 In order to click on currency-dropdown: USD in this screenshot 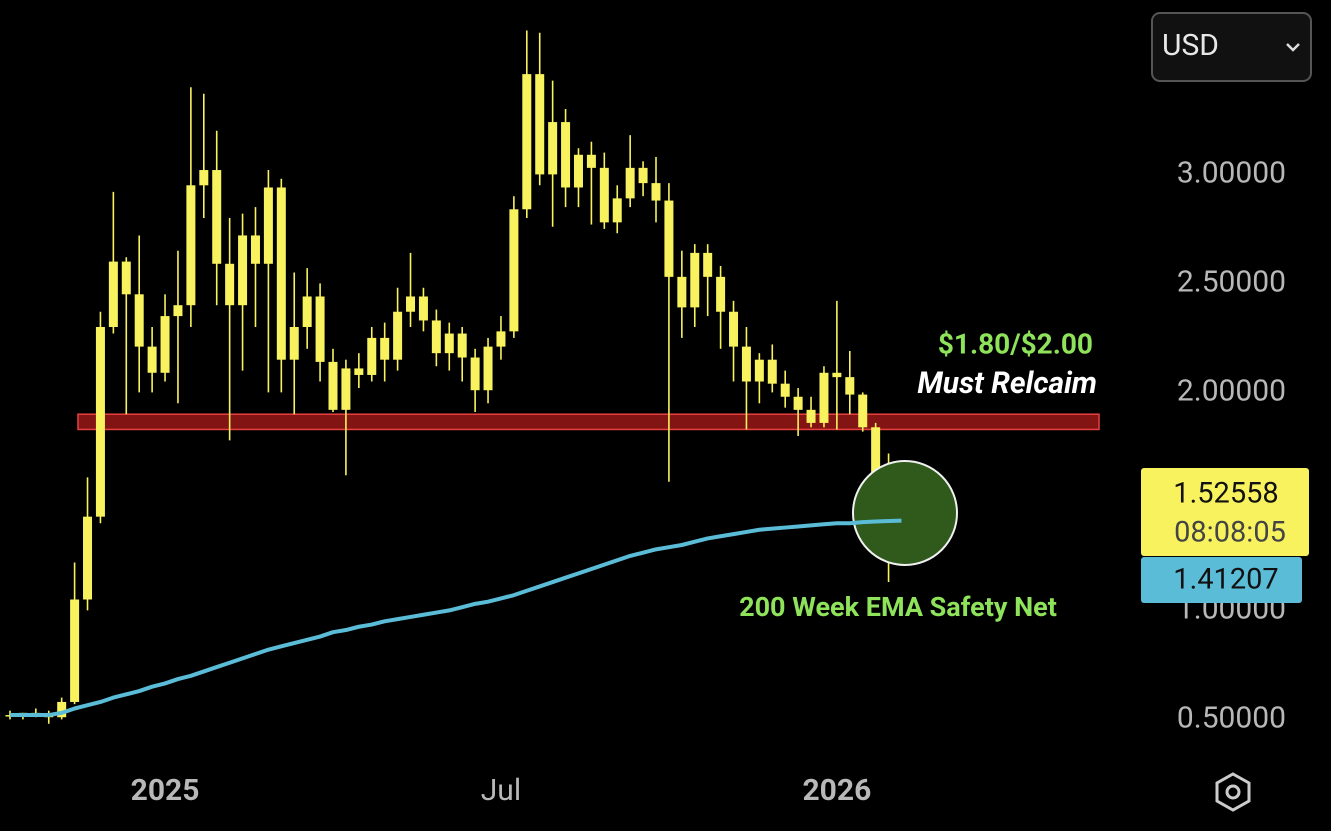, I will do `click(1231, 47)`.